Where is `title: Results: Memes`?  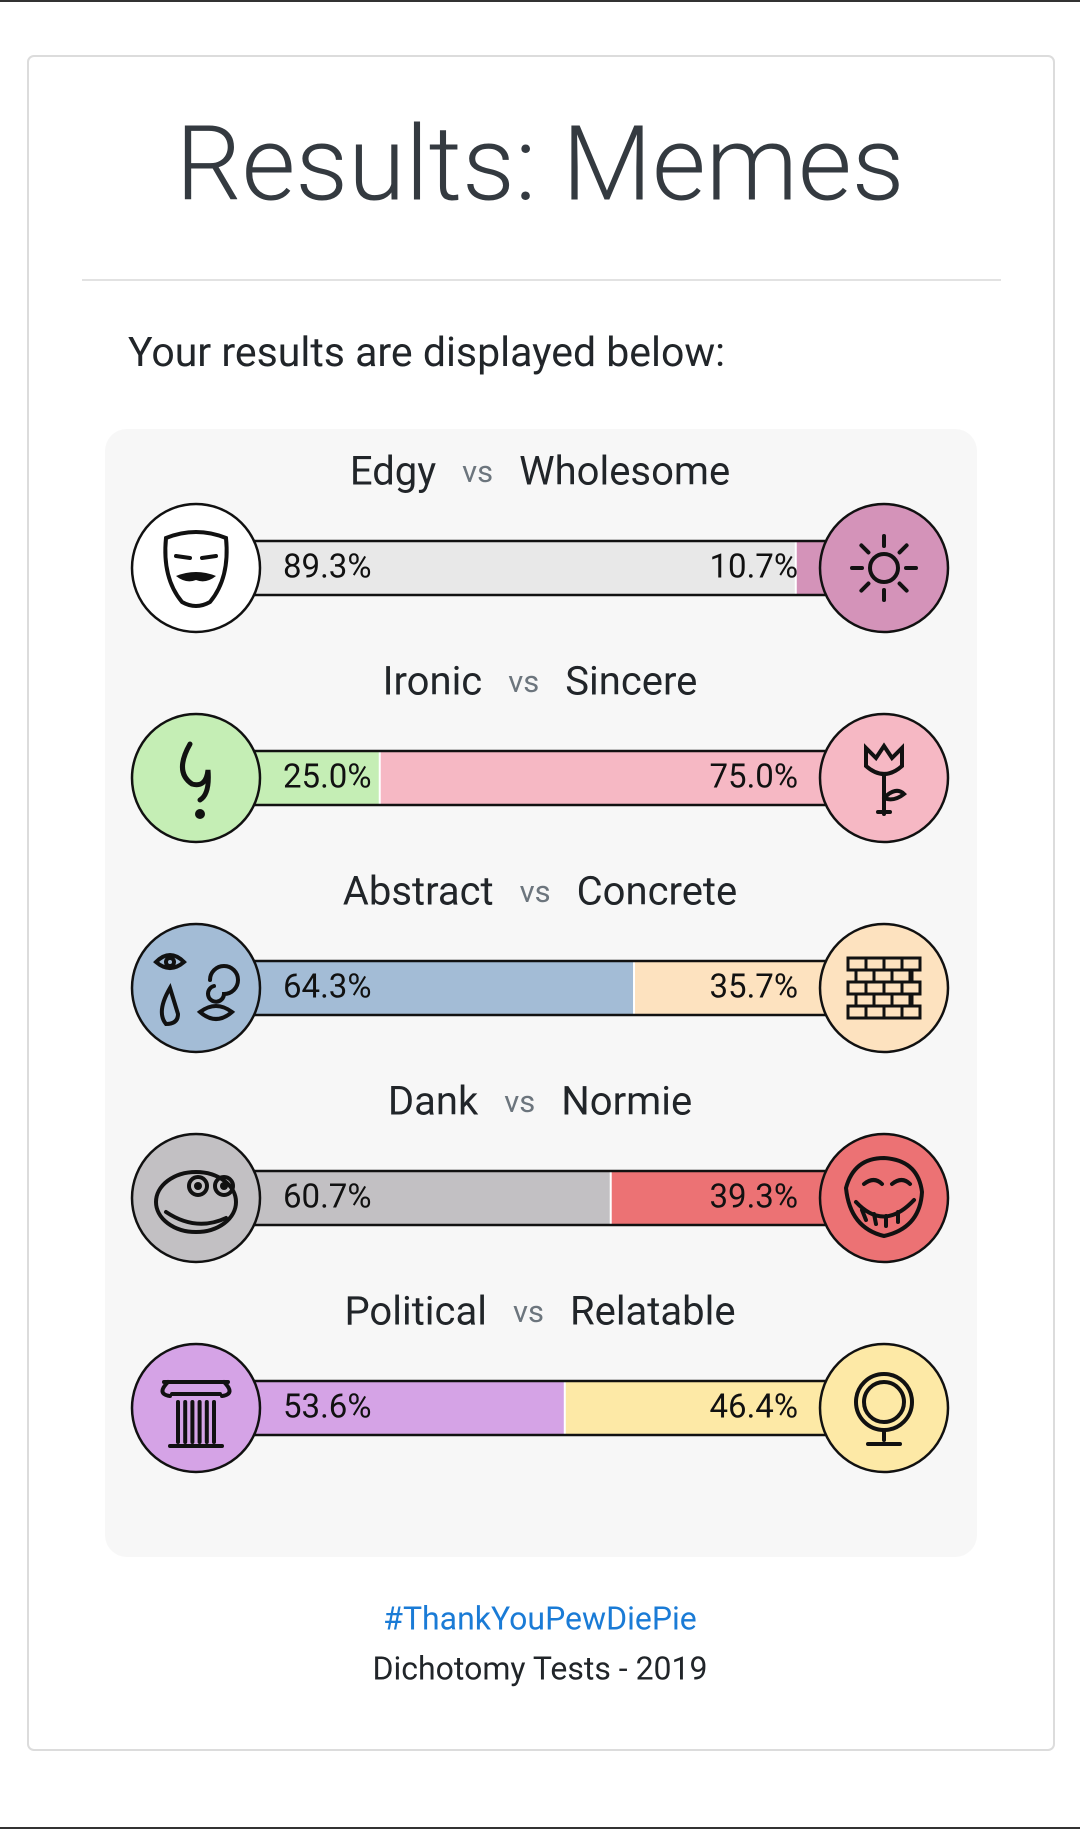 title: Results: Memes is located at coordinates (540, 164).